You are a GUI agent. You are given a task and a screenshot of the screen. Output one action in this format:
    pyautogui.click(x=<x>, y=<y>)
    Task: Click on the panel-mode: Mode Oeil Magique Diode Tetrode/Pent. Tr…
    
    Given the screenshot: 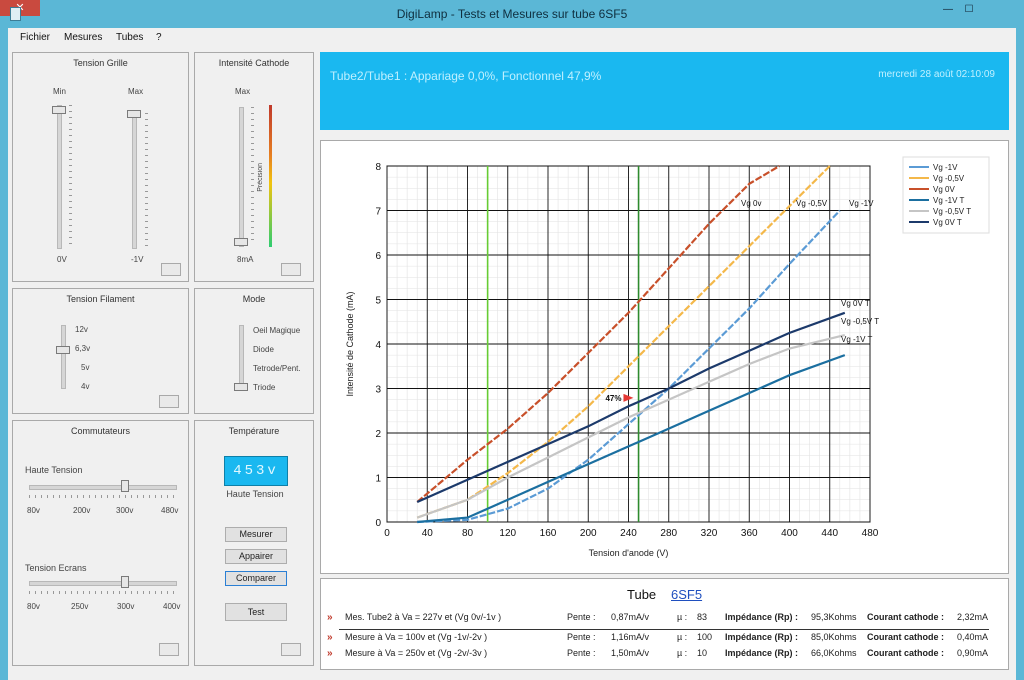 What is the action you would take?
    pyautogui.click(x=254, y=351)
    